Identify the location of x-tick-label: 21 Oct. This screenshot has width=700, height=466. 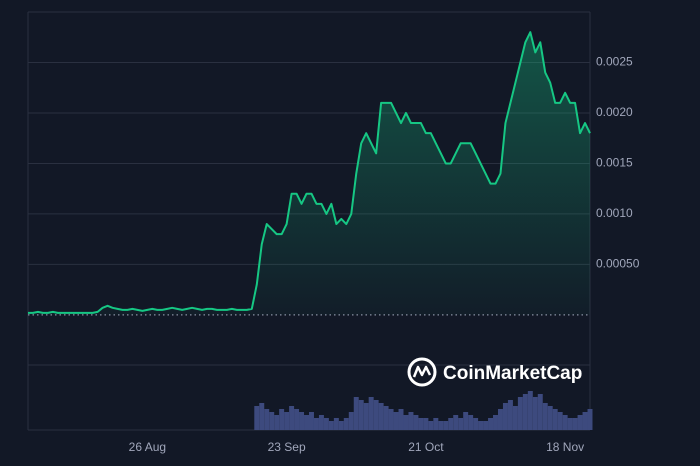
(426, 447).